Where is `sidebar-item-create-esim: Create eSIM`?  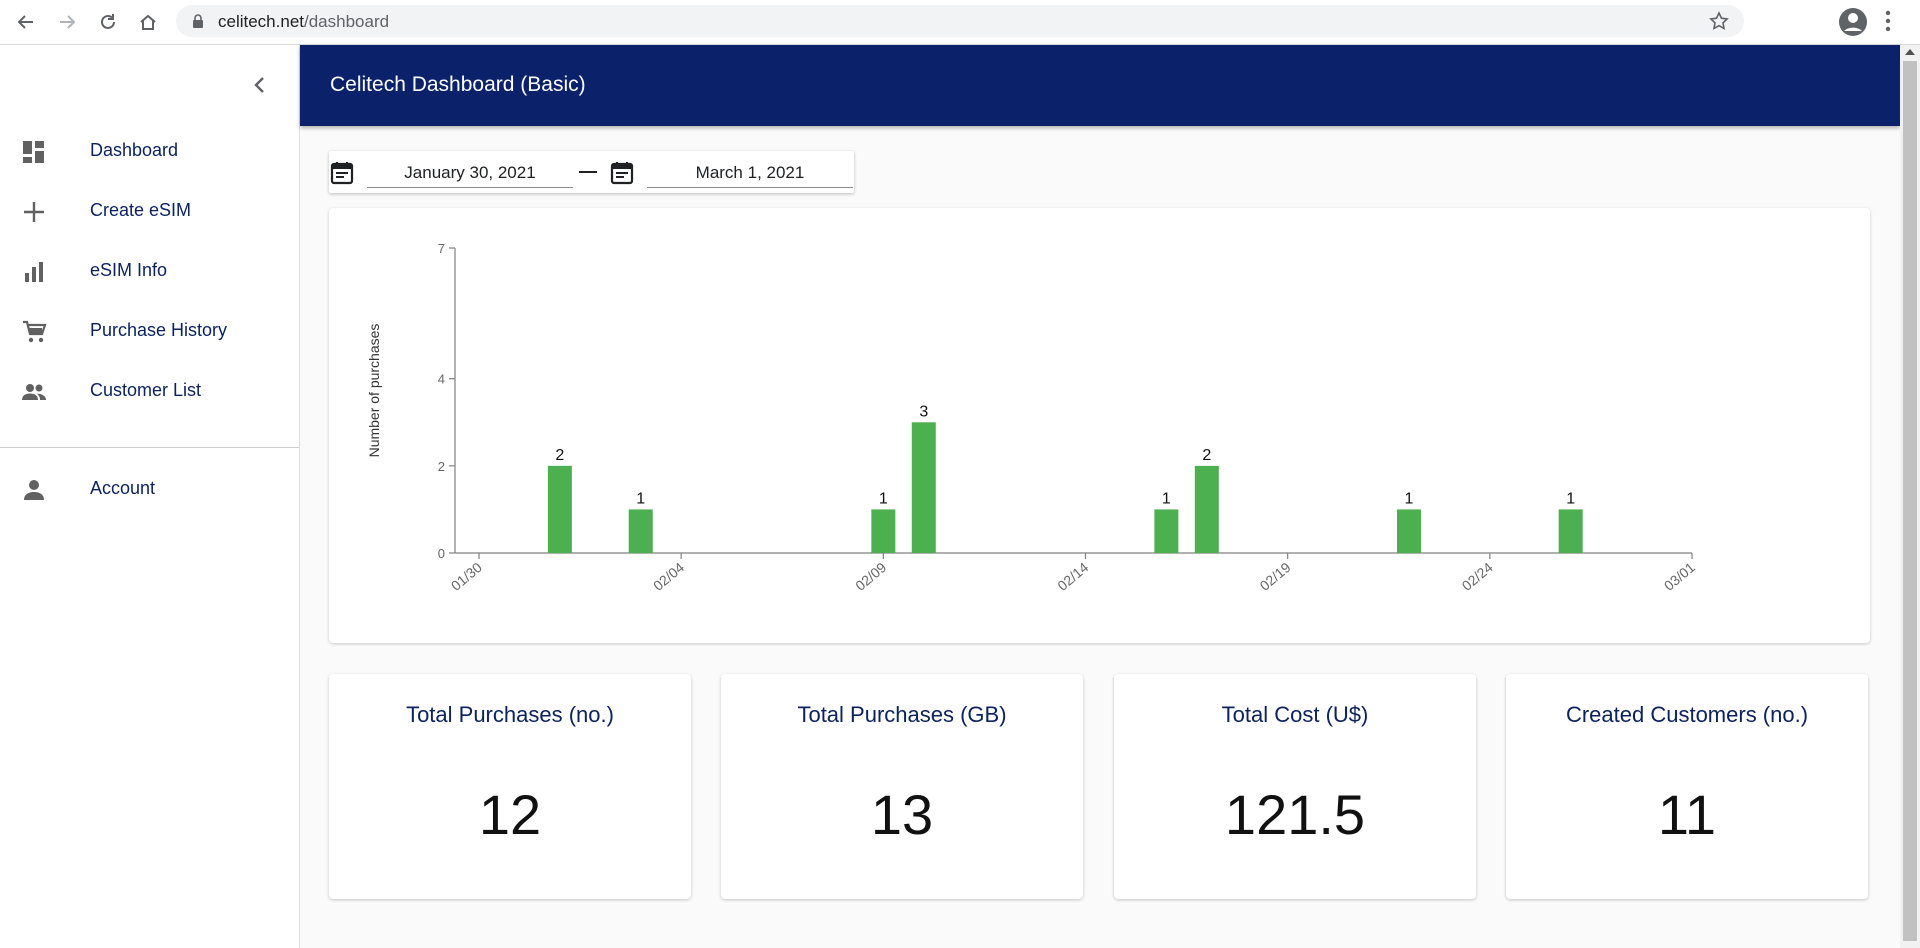
sidebar-item-create-esim: Create eSIM is located at coordinates (149, 211).